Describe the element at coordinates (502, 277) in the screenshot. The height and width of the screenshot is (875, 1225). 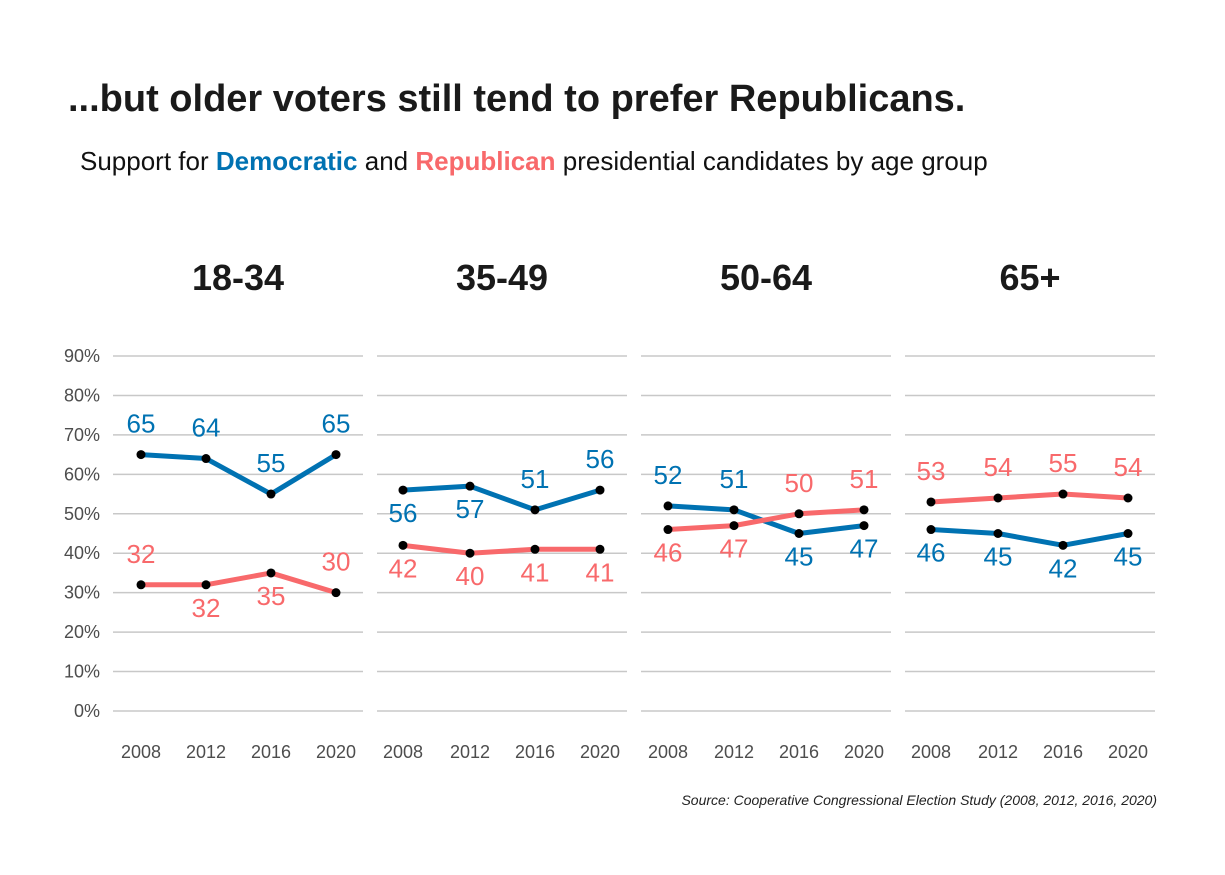
I see `facet-title: 35-49` at that location.